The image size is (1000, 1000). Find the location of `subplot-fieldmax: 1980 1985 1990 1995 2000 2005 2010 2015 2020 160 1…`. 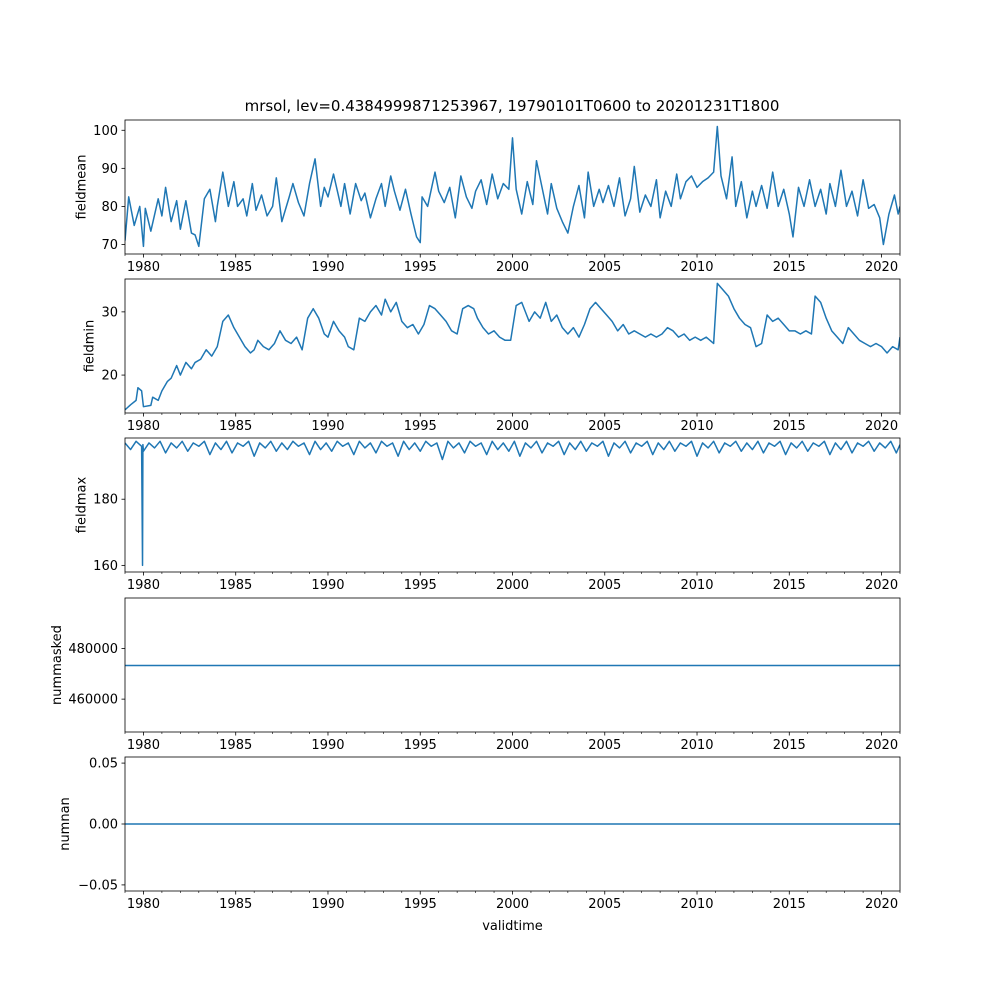

subplot-fieldmax: 1980 1985 1990 1995 2000 2005 2010 2015 2020 160 1… is located at coordinates (487, 515).